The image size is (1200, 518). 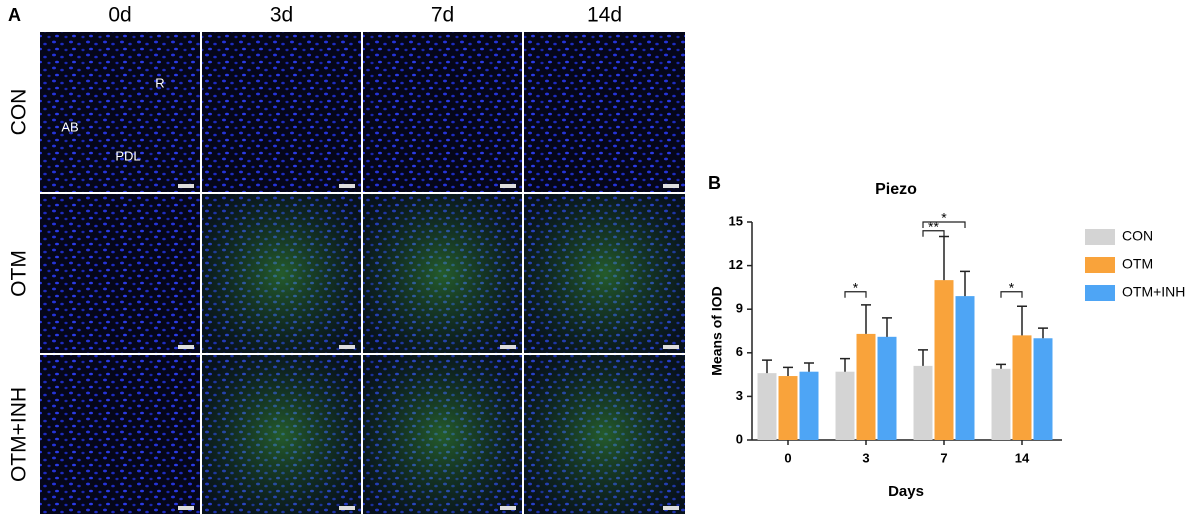 What do you see at coordinates (1137, 236) in the screenshot?
I see `legend-label: CON` at bounding box center [1137, 236].